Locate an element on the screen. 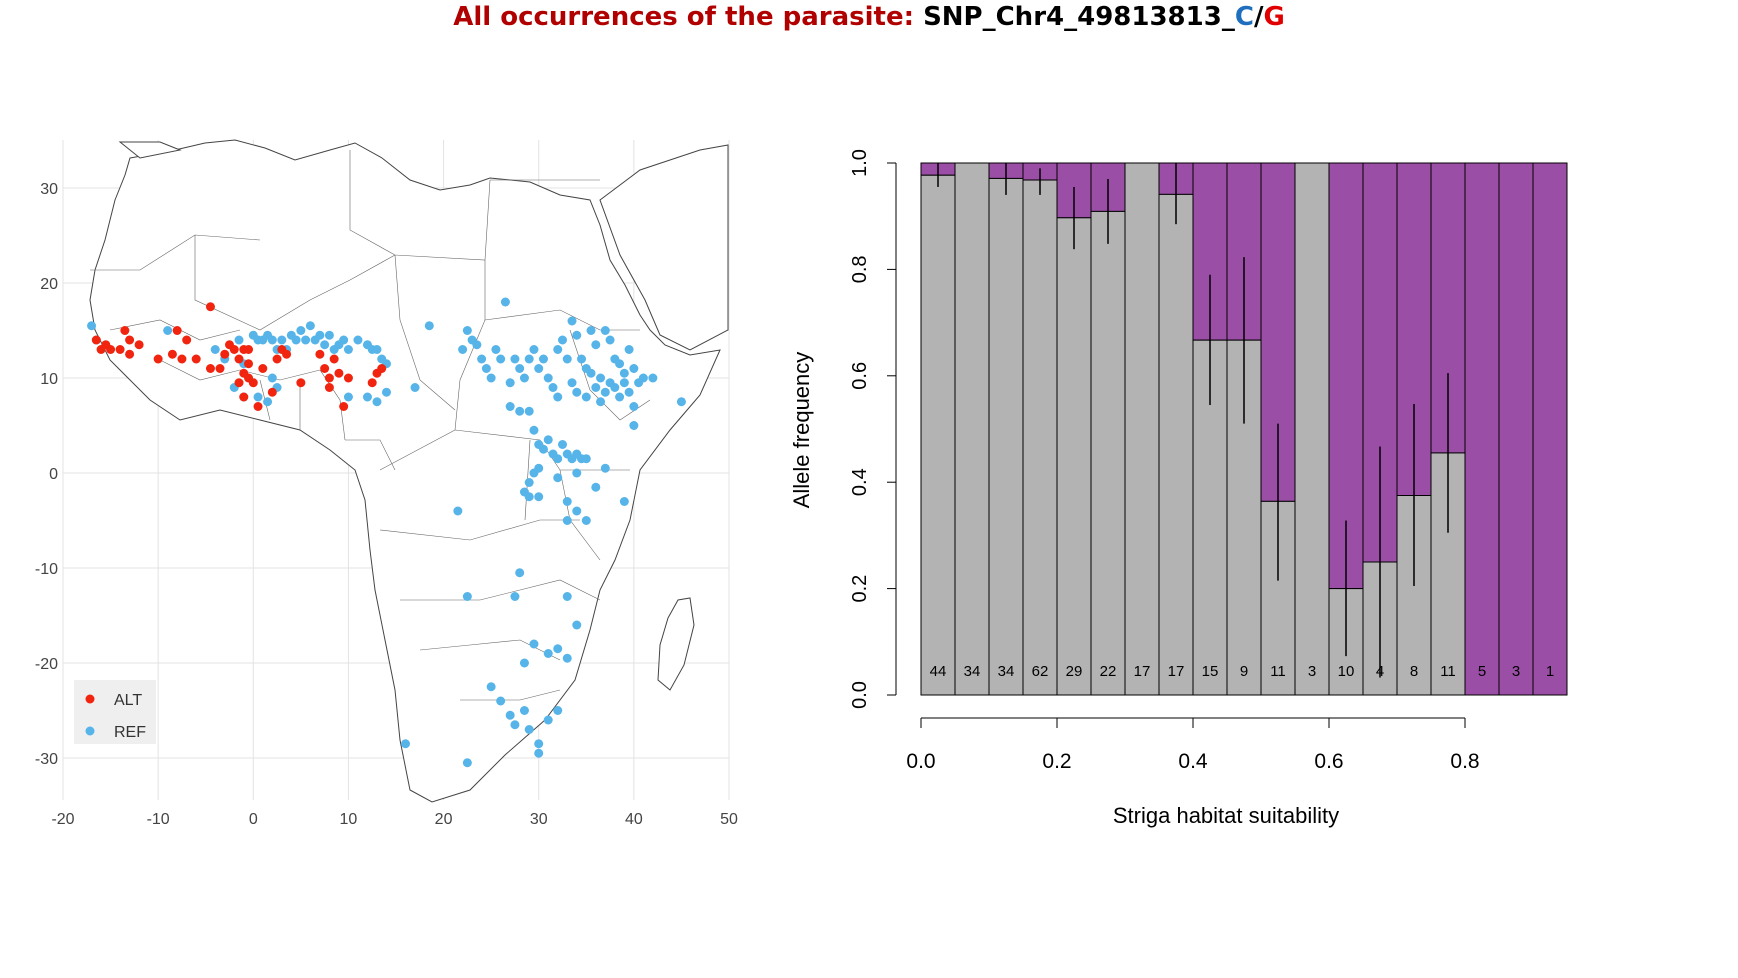 The width and height of the screenshot is (1738, 978). legend-ref-marker is located at coordinates (90, 731).